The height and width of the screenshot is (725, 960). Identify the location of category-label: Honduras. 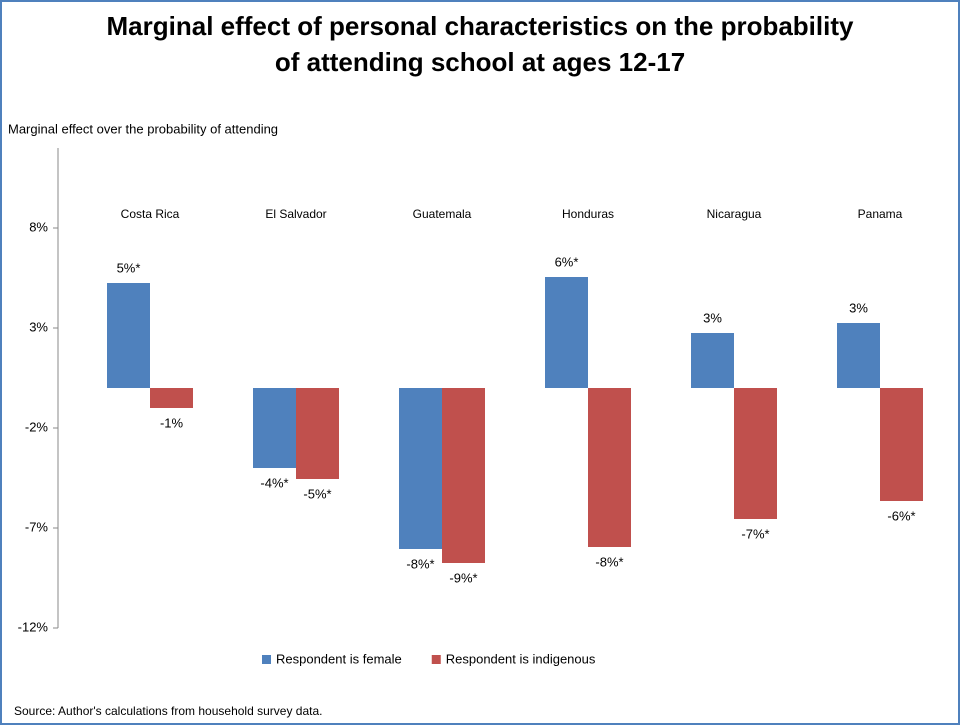
(588, 214).